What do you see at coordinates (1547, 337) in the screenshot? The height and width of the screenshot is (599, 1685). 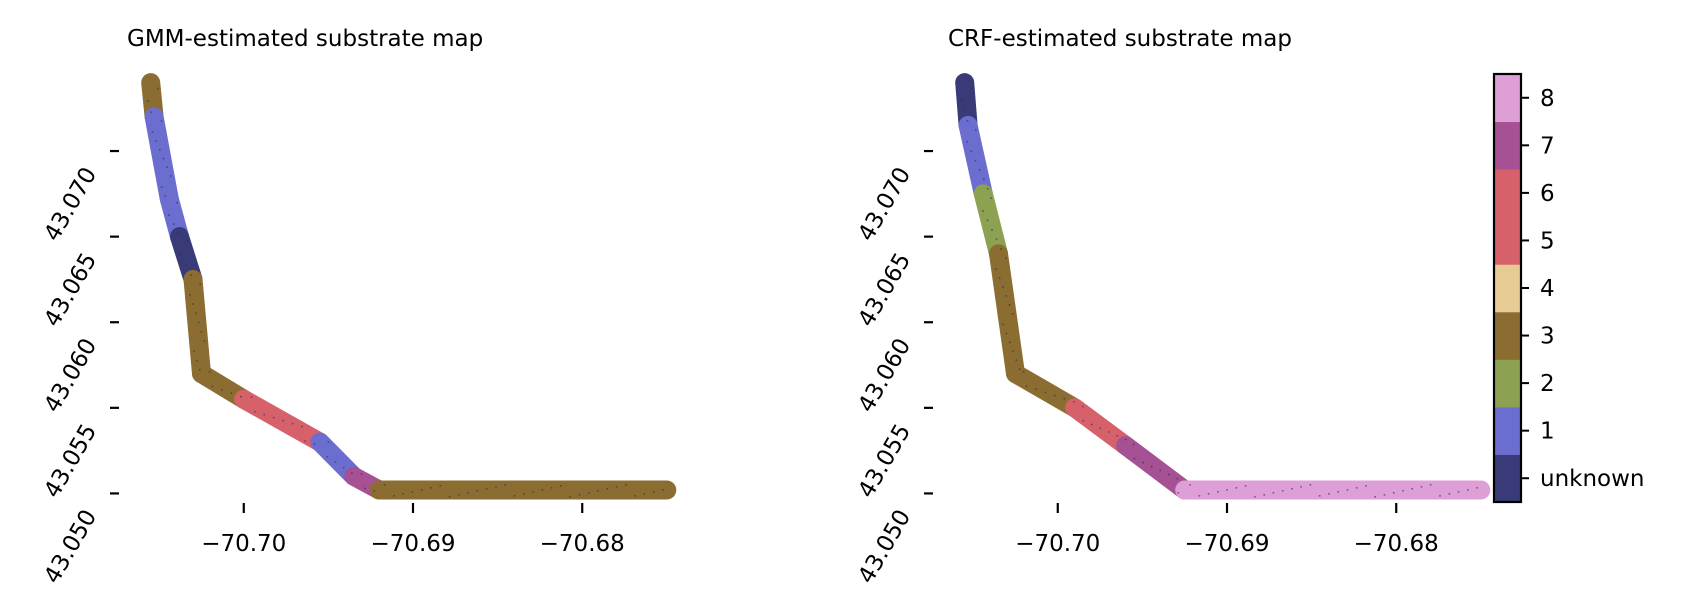 I see `colorbar-tick-label: 3` at bounding box center [1547, 337].